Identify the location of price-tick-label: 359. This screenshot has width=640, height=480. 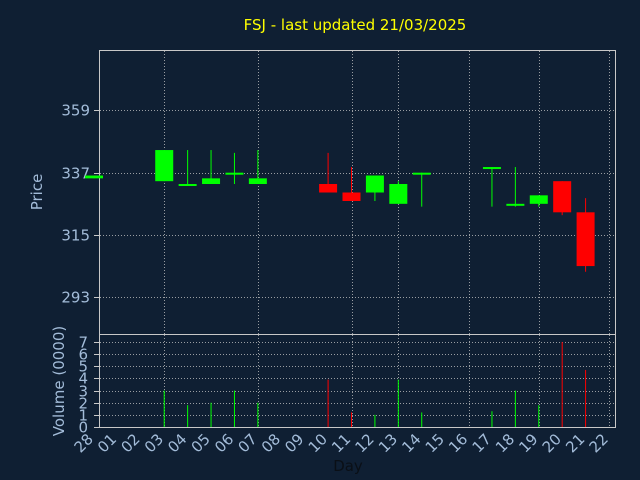
(75, 111).